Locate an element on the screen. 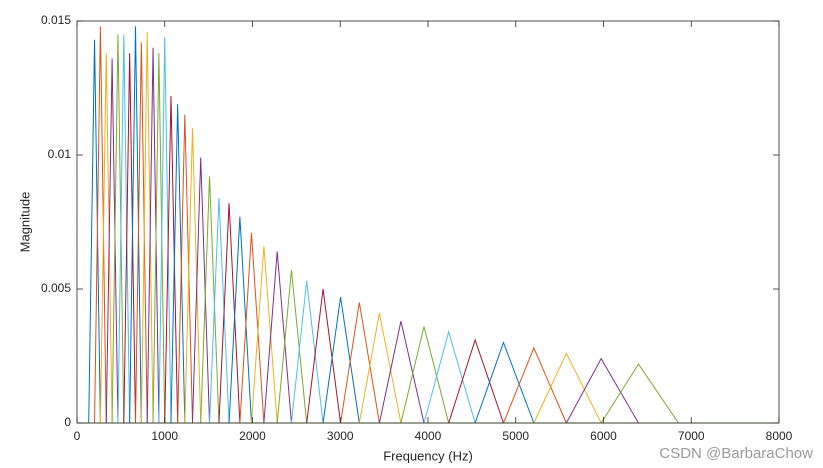  x-tick-label: 5000 is located at coordinates (515, 436).